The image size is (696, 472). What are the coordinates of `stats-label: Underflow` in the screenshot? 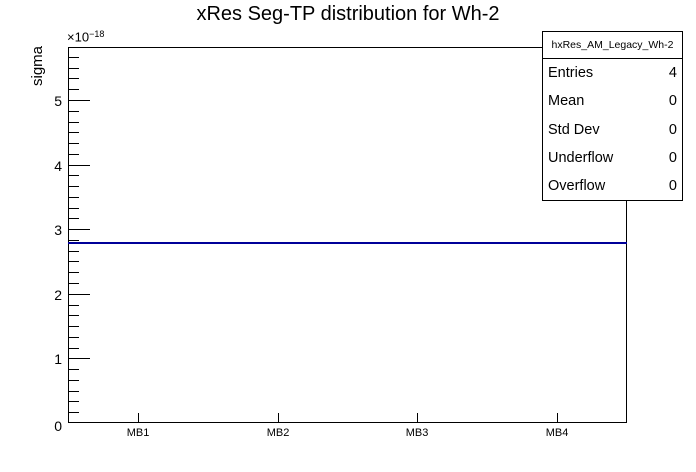 It's located at (581, 157).